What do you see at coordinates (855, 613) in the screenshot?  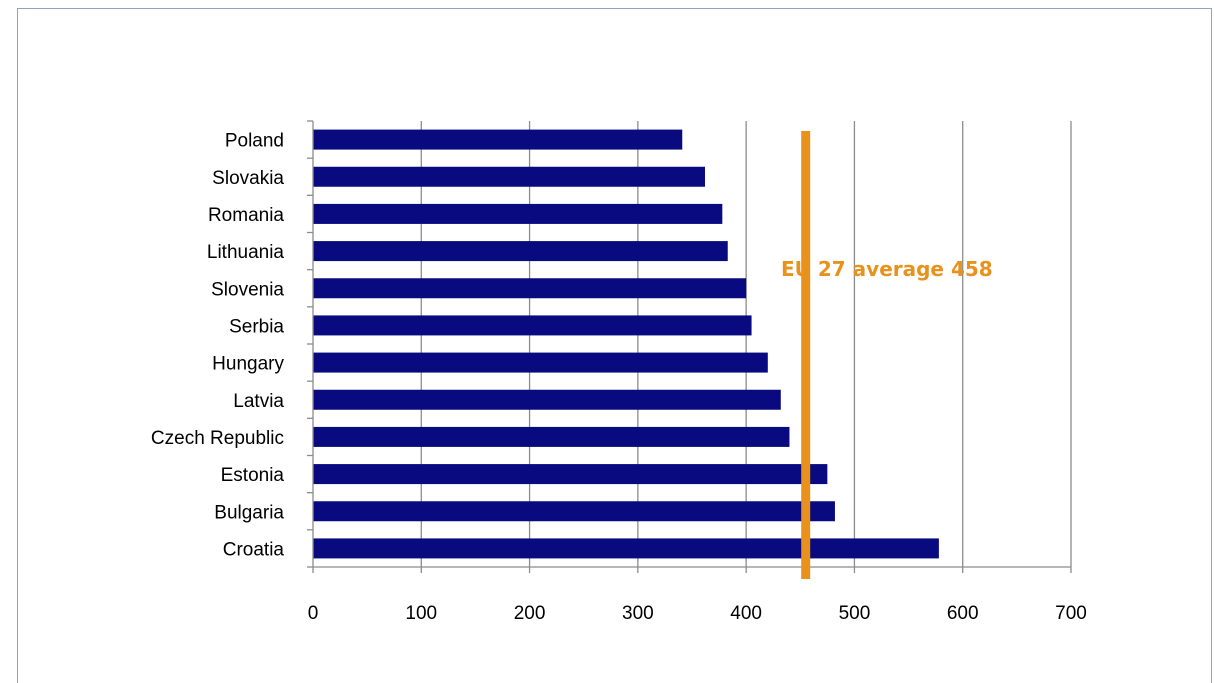 I see `x-tick-label: 500` at bounding box center [855, 613].